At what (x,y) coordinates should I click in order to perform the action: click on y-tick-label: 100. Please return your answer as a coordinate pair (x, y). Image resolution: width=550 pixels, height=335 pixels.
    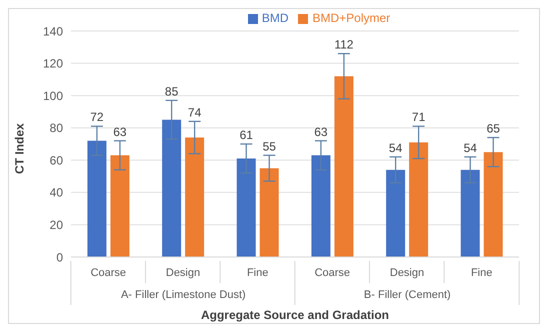
    Looking at the image, I should click on (53, 95).